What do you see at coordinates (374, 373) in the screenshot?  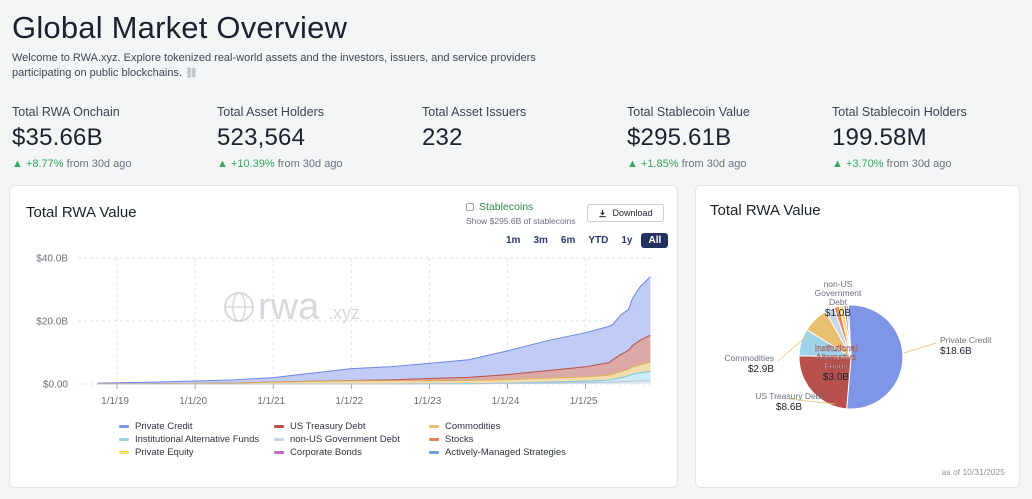 I see `area-series-line-commodities` at bounding box center [374, 373].